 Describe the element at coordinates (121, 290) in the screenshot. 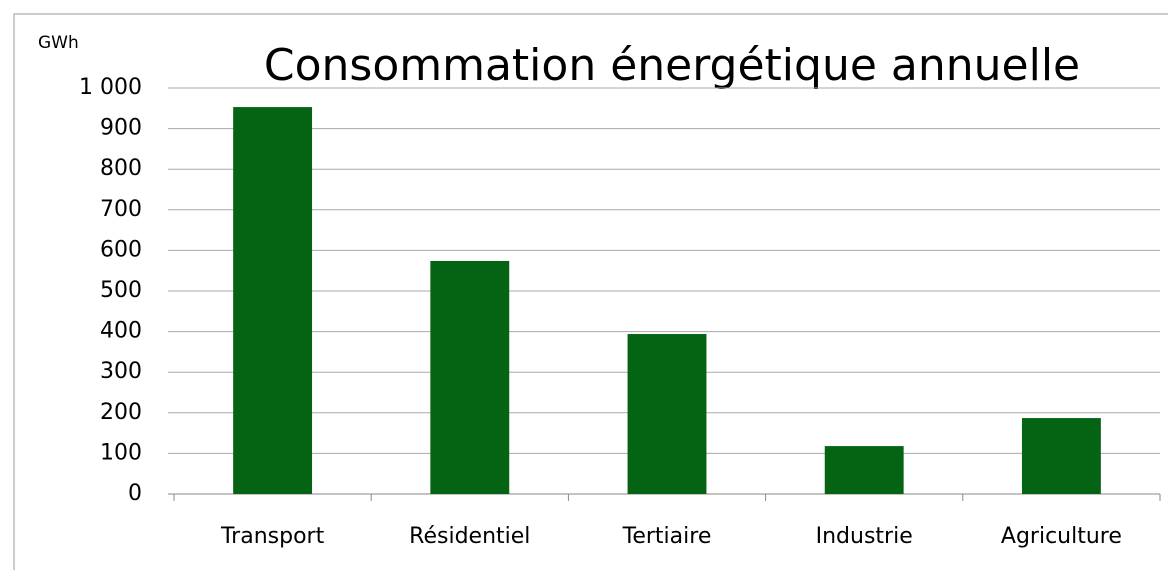

I see `y-tick-label: 500` at that location.